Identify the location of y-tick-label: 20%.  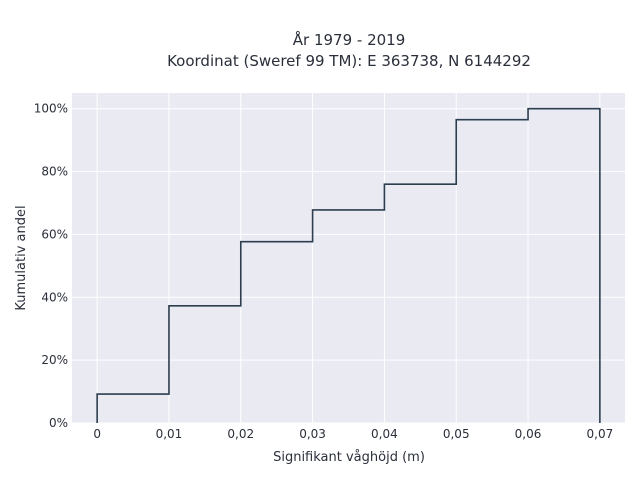
(54, 360).